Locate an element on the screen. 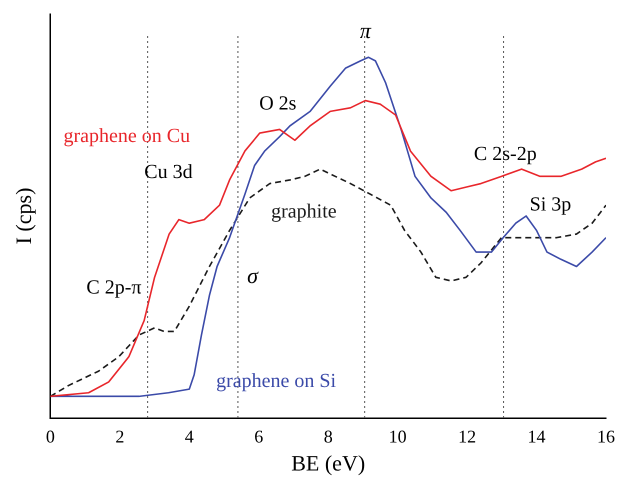  series-label: graphene on Si is located at coordinates (276, 381).